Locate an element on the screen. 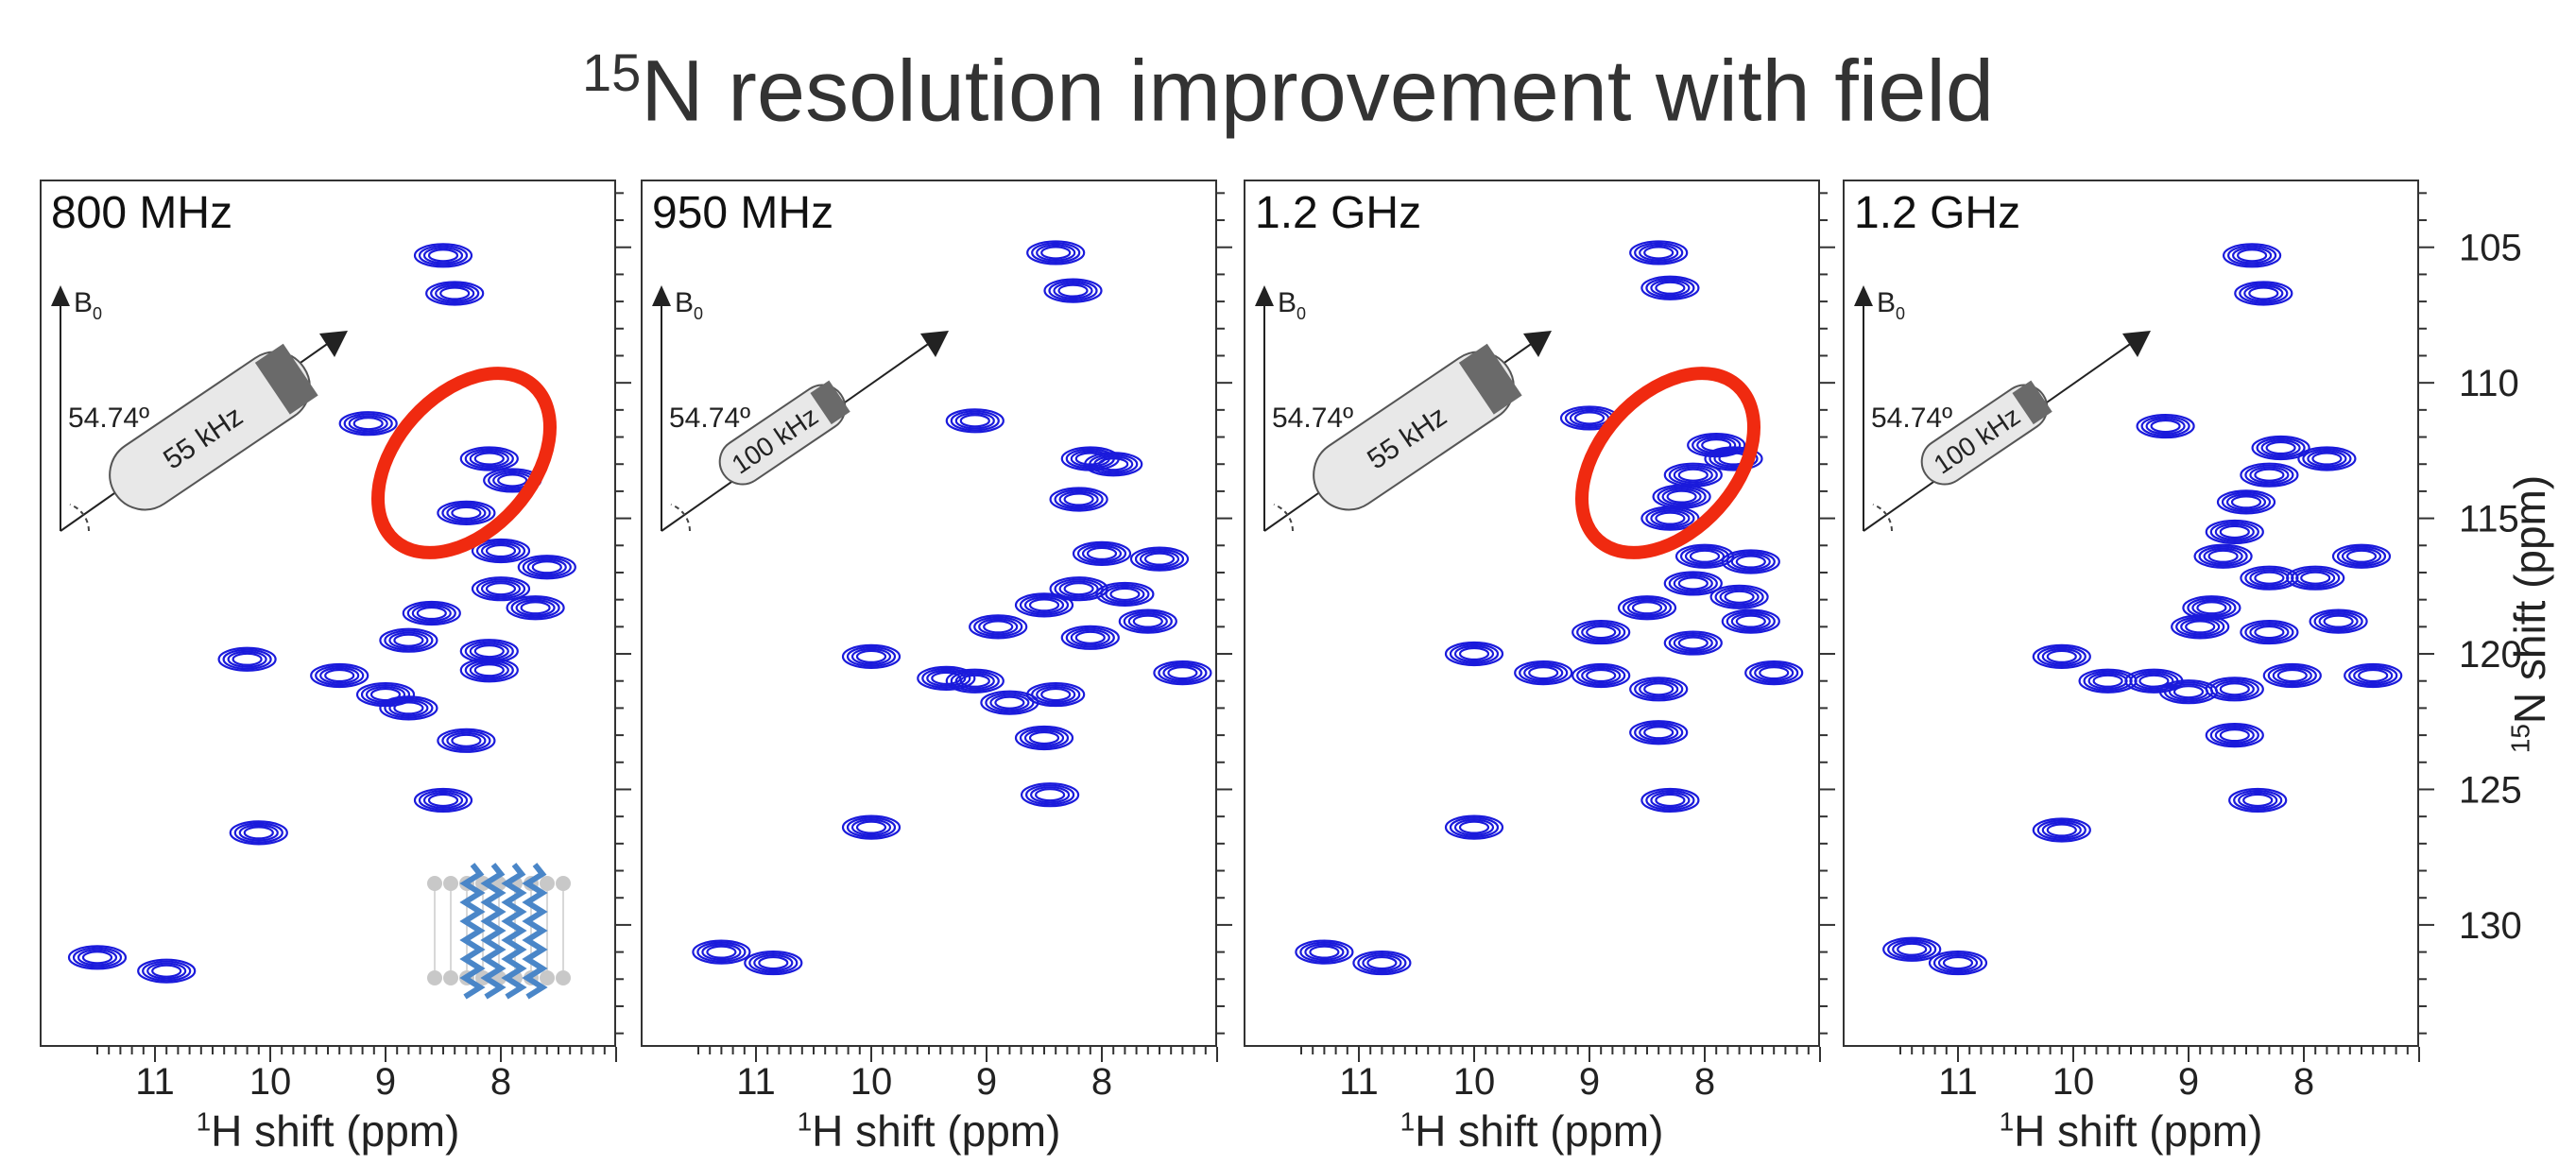 The width and height of the screenshot is (2576, 1165). panel-label: 1.2 GHz is located at coordinates (1937, 213).